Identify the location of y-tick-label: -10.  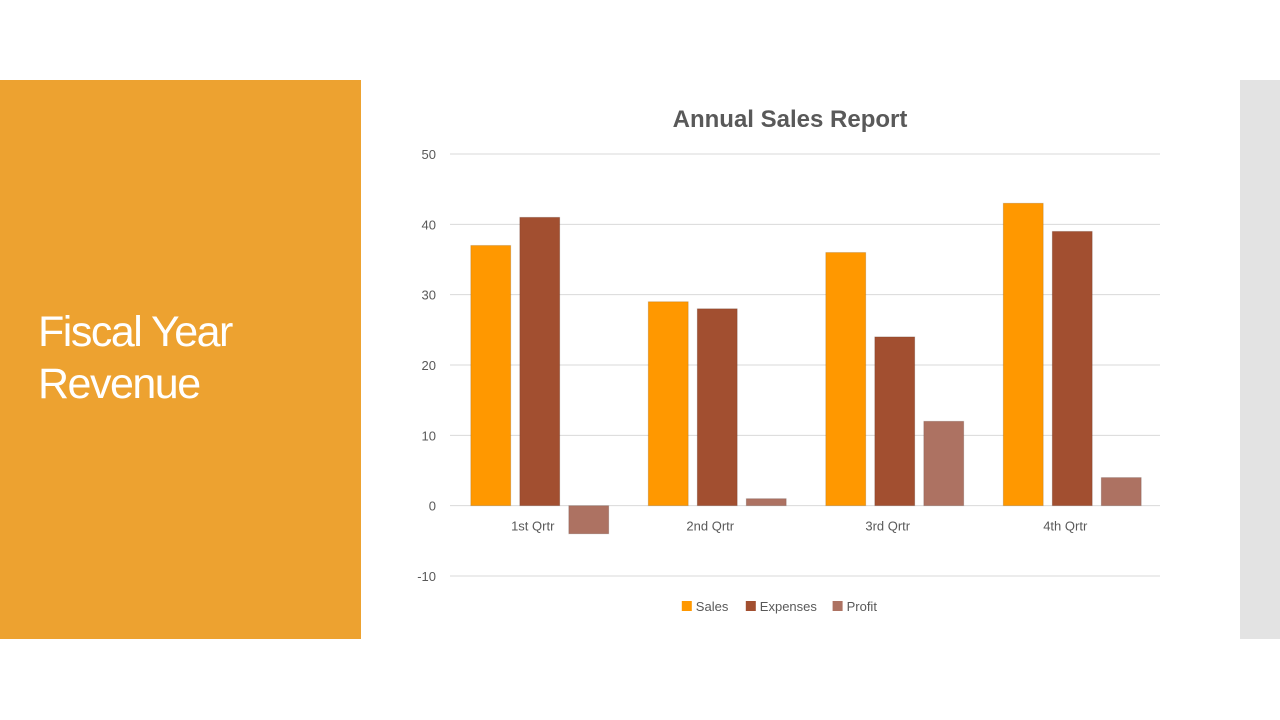
(426, 576).